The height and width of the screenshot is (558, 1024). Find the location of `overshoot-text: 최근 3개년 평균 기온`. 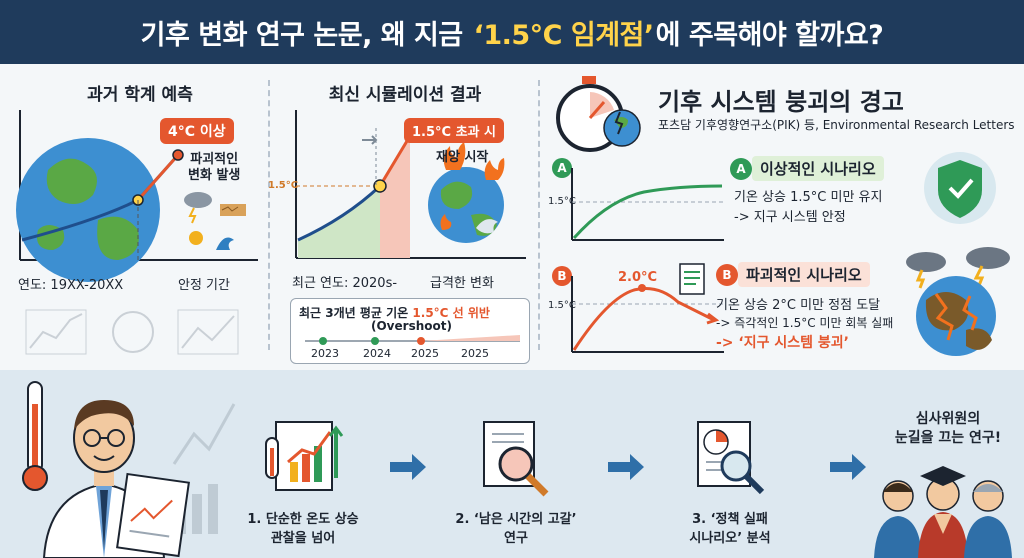

overshoot-text: 최근 3개년 평균 기온 is located at coordinates (354, 313).